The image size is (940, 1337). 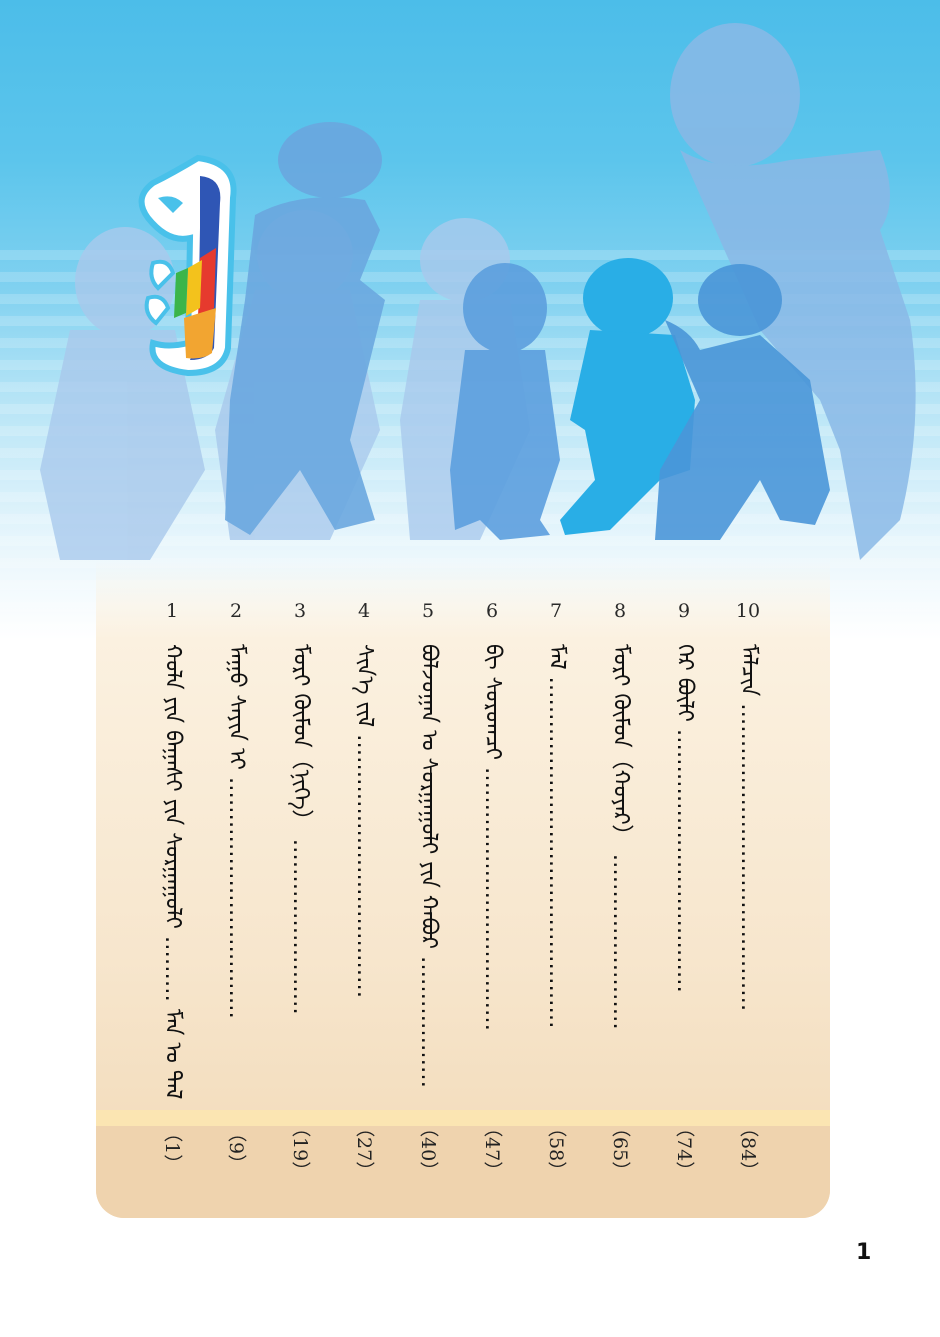 What do you see at coordinates (428, 1149) in the screenshot?
I see `toc-entry-page: （40）` at bounding box center [428, 1149].